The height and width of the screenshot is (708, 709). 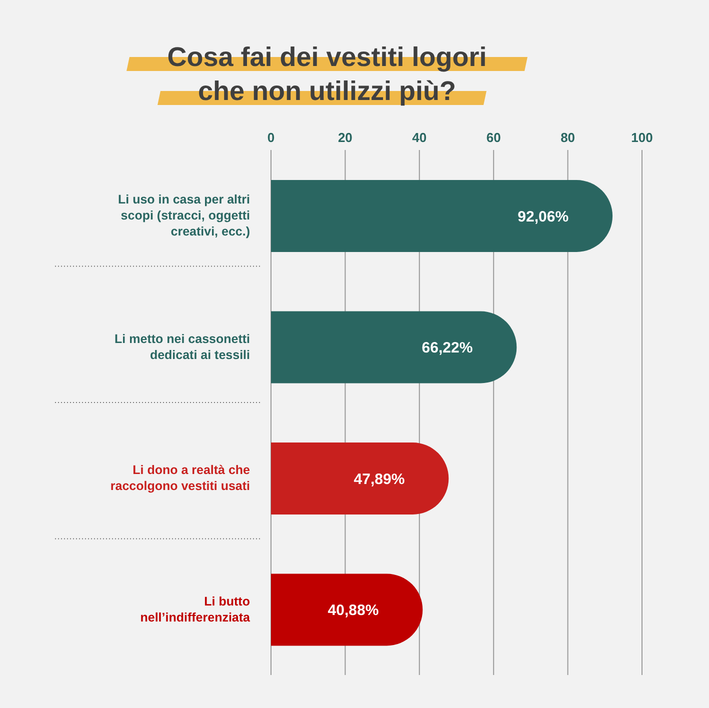 What do you see at coordinates (180, 478) in the screenshot?
I see `y-tick-label: Li dono a realtà che raccolgono vestiti usati` at bounding box center [180, 478].